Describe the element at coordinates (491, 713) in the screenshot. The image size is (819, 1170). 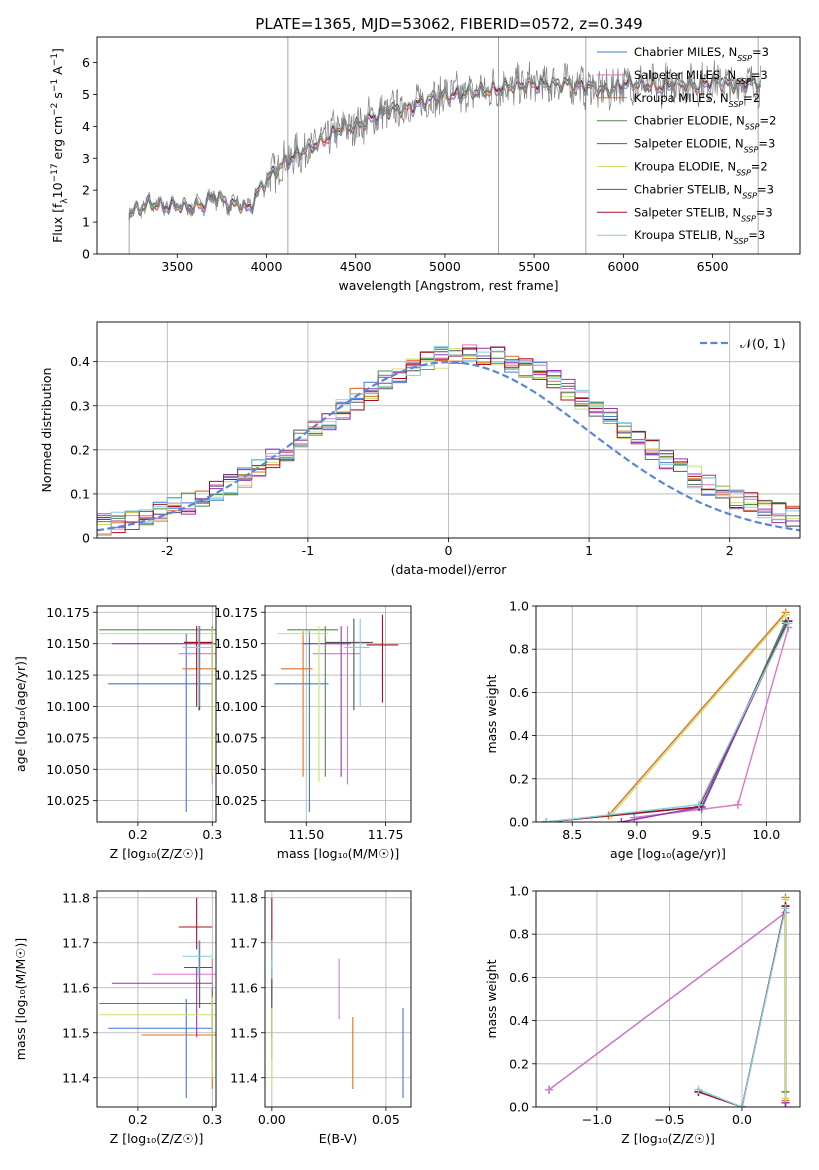
I see `age-weight-ylabel: mass weight` at that location.